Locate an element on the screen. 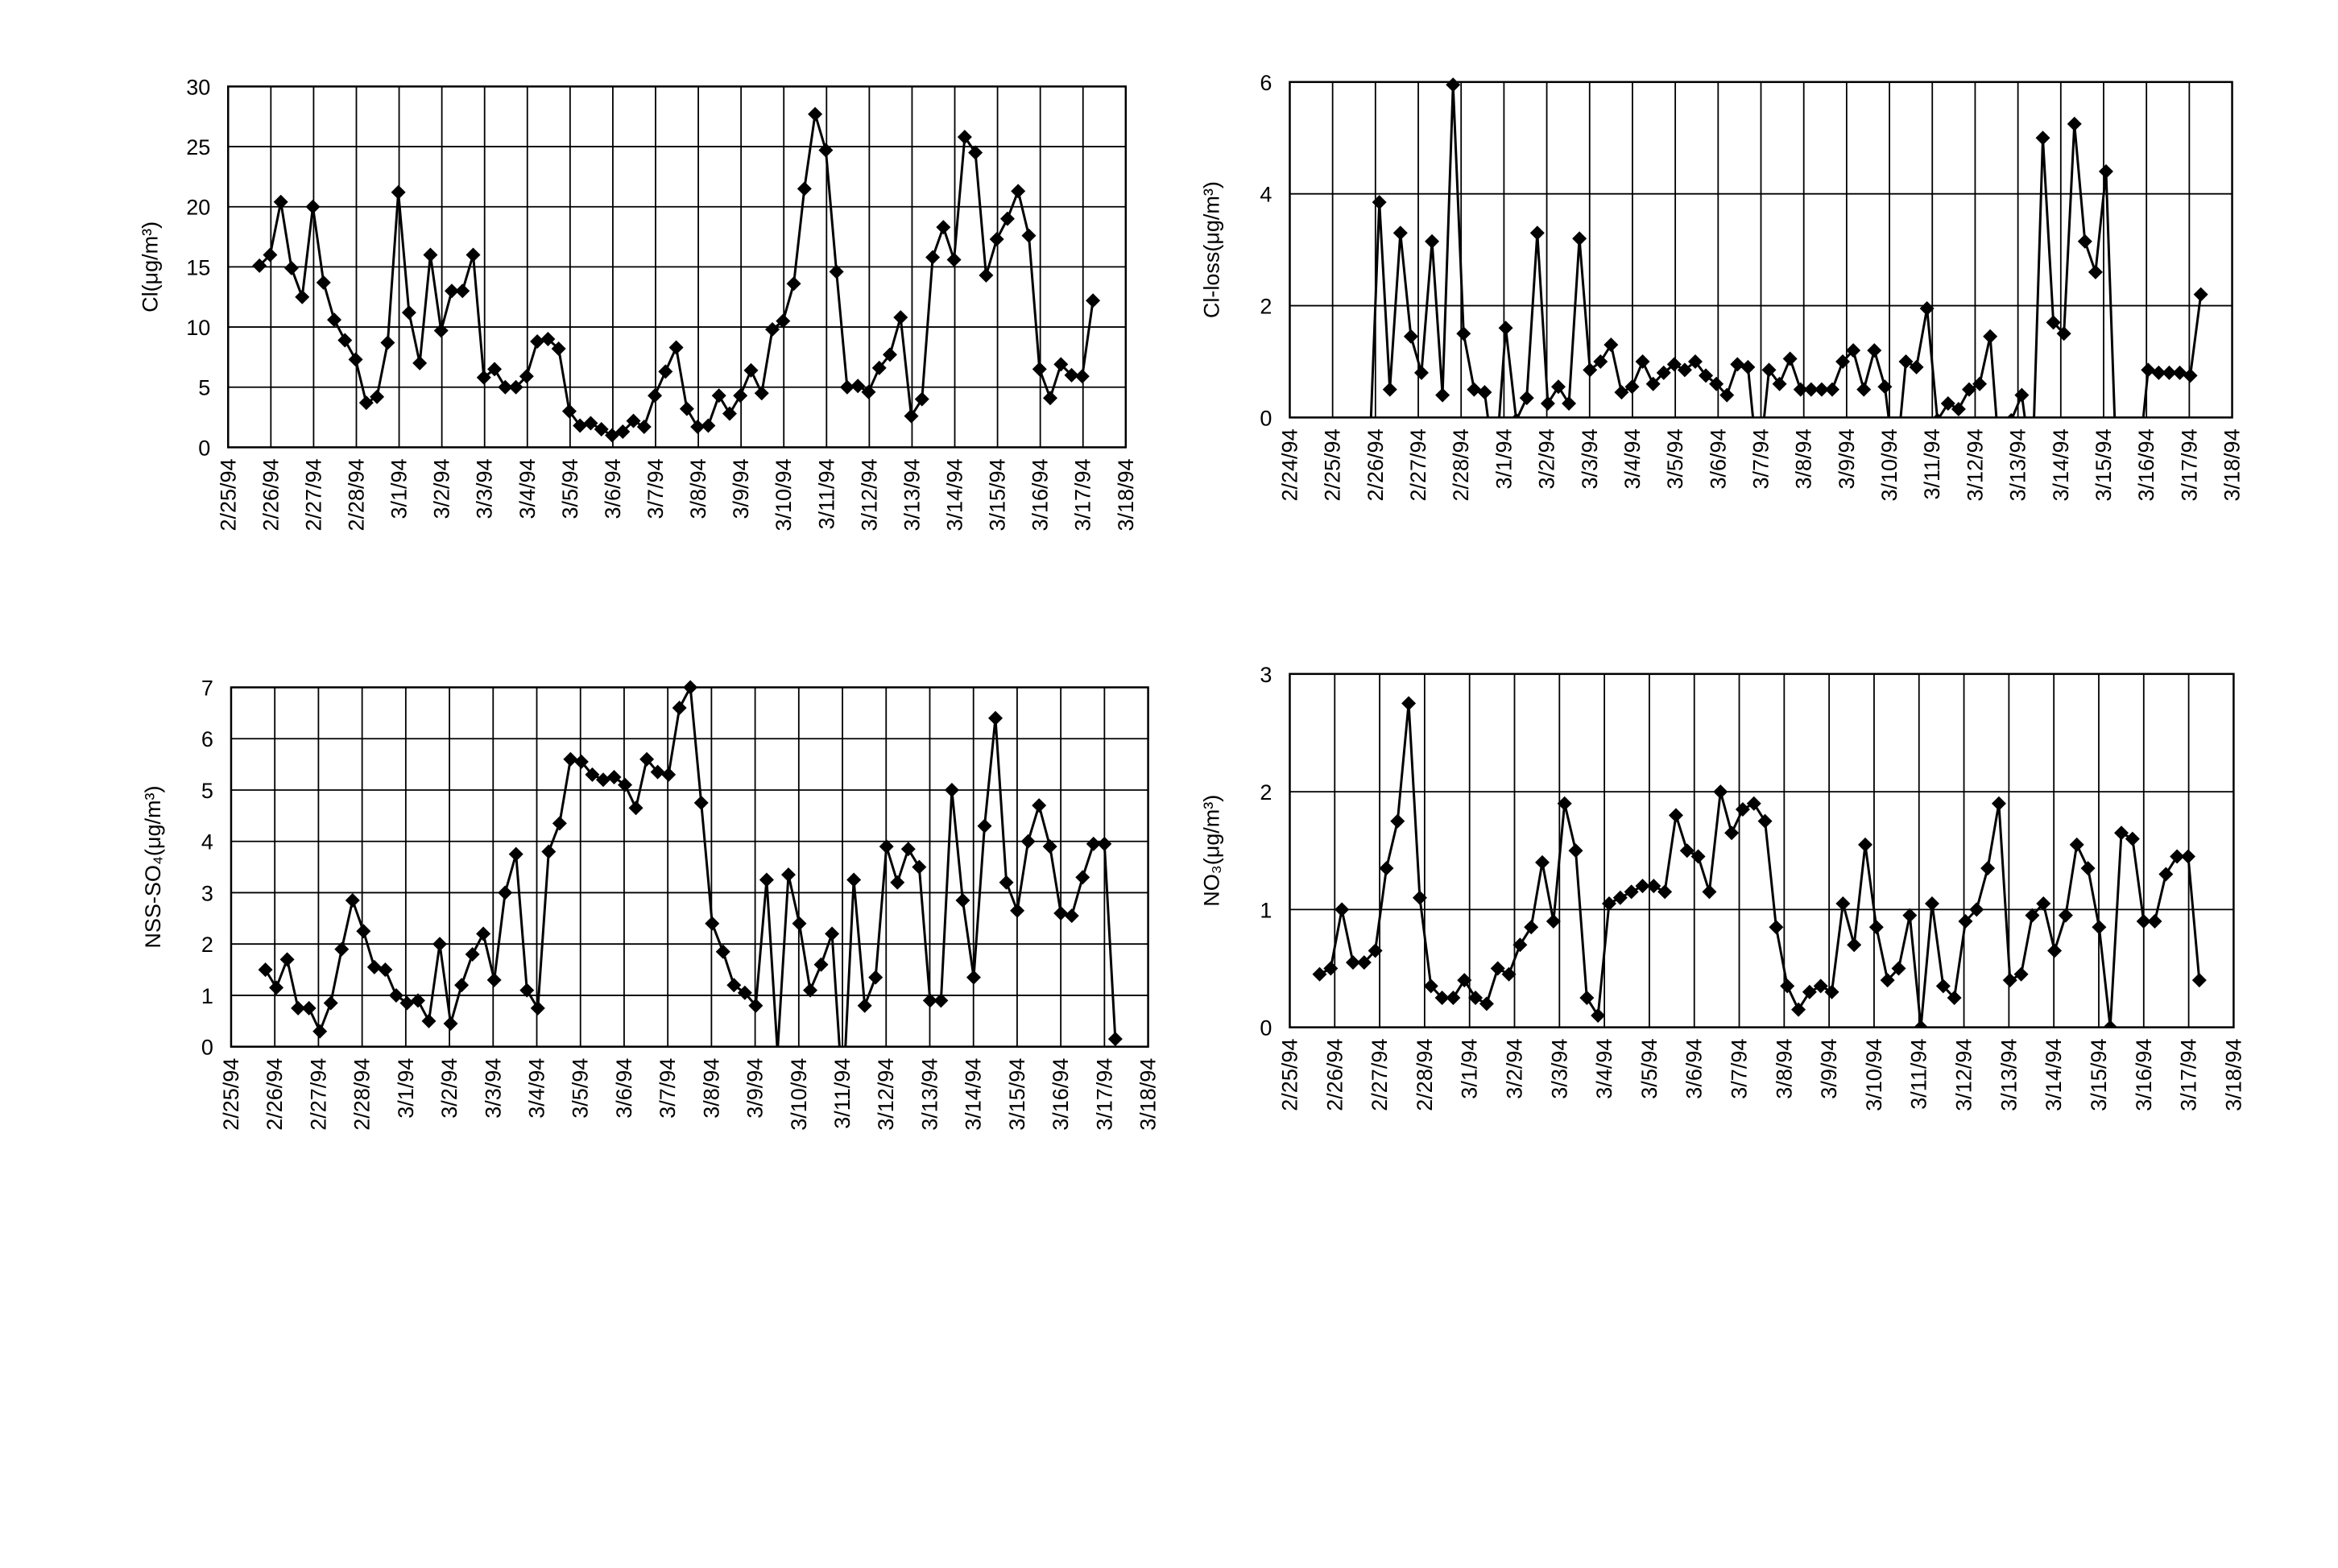 Image resolution: width=2338 pixels, height=1568 pixels. x-tick-label: 3/10/94 is located at coordinates (799, 1094).